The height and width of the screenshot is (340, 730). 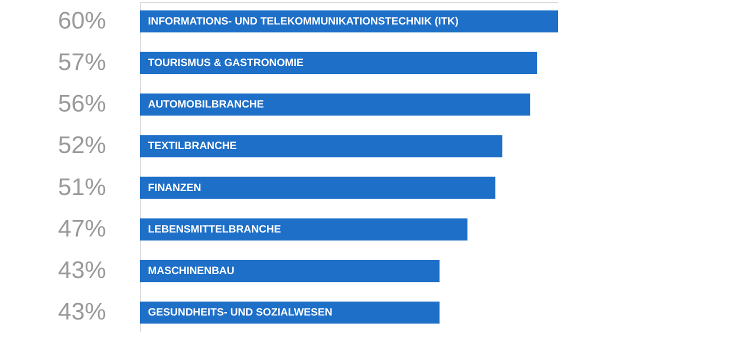 I want to click on data-label: 52%, so click(x=82, y=146).